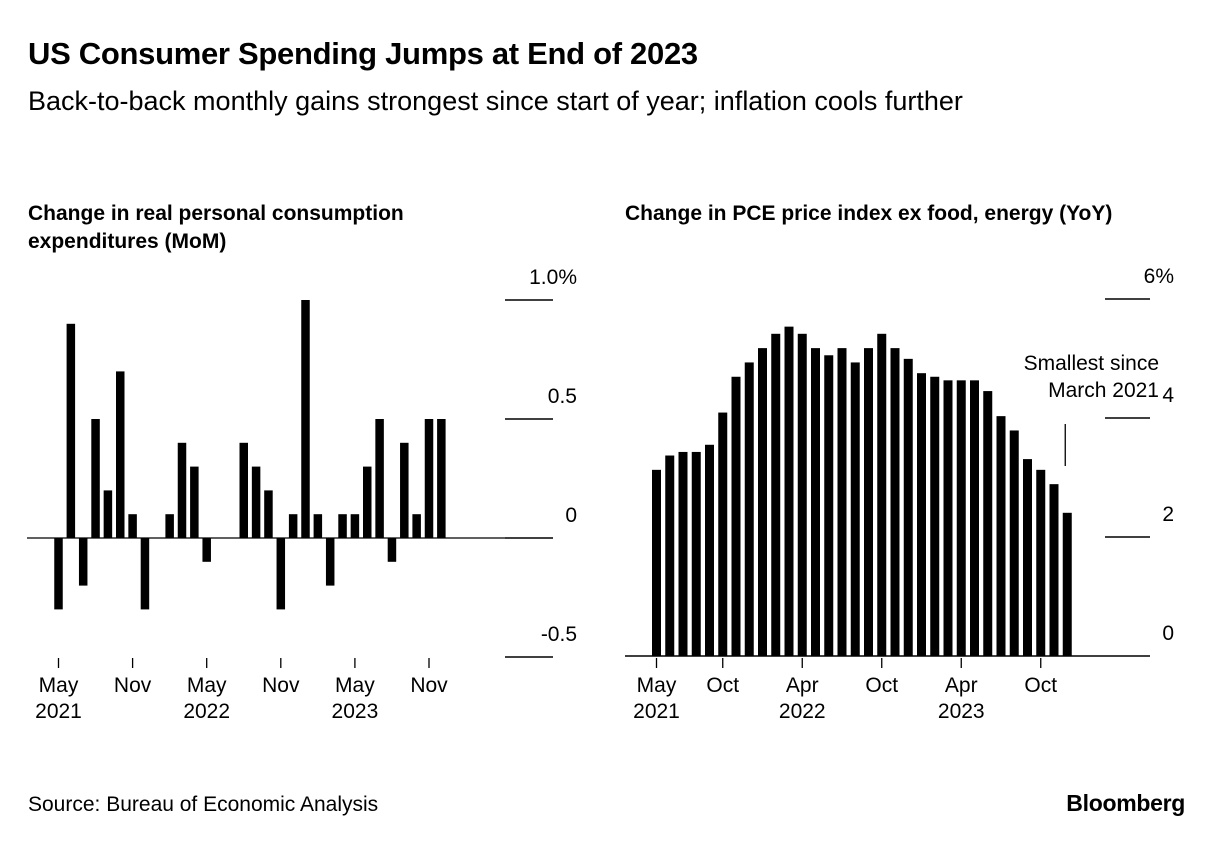 The height and width of the screenshot is (846, 1223). What do you see at coordinates (1159, 276) in the screenshot?
I see `y-tick-label: 6%` at bounding box center [1159, 276].